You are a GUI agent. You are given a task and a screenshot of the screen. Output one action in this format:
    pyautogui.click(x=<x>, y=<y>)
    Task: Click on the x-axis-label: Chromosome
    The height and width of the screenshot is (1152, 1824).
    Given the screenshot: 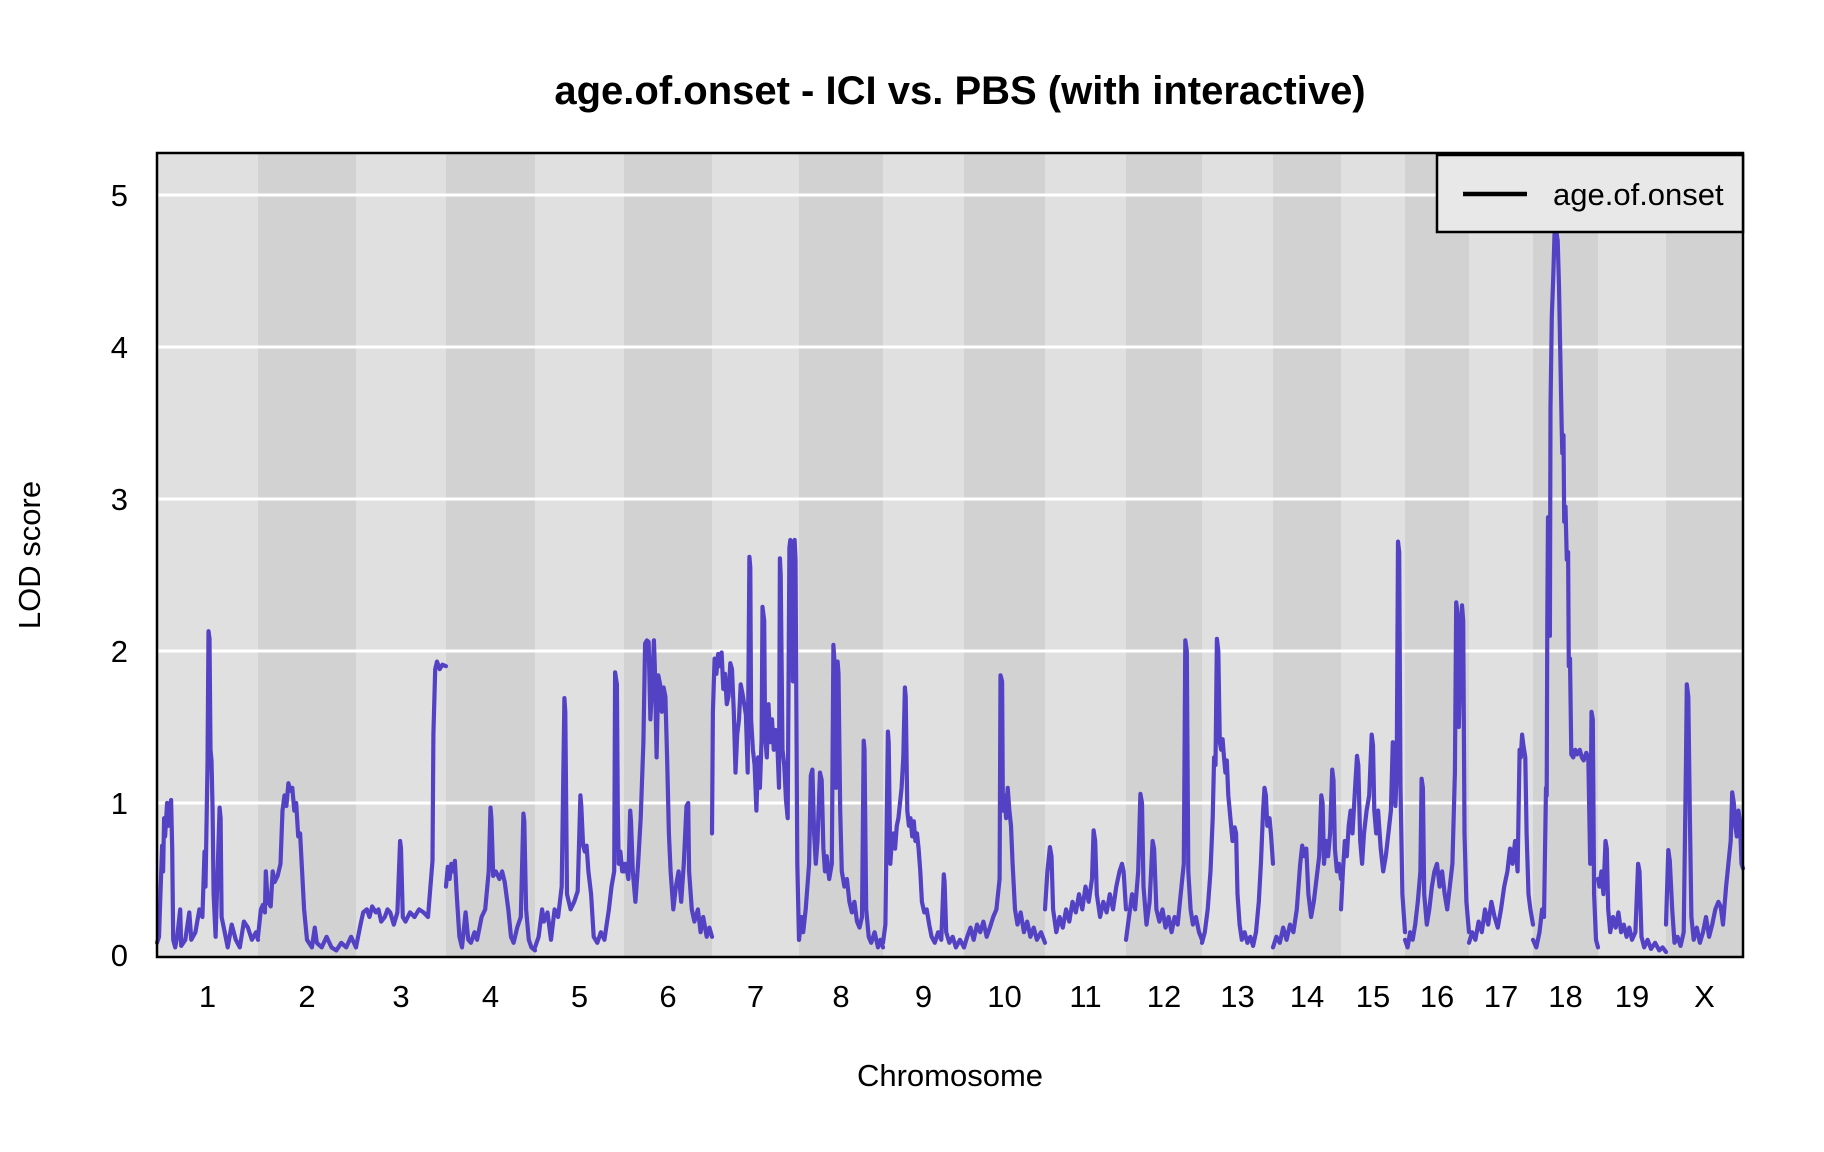 What is the action you would take?
    pyautogui.click(x=950, y=1075)
    